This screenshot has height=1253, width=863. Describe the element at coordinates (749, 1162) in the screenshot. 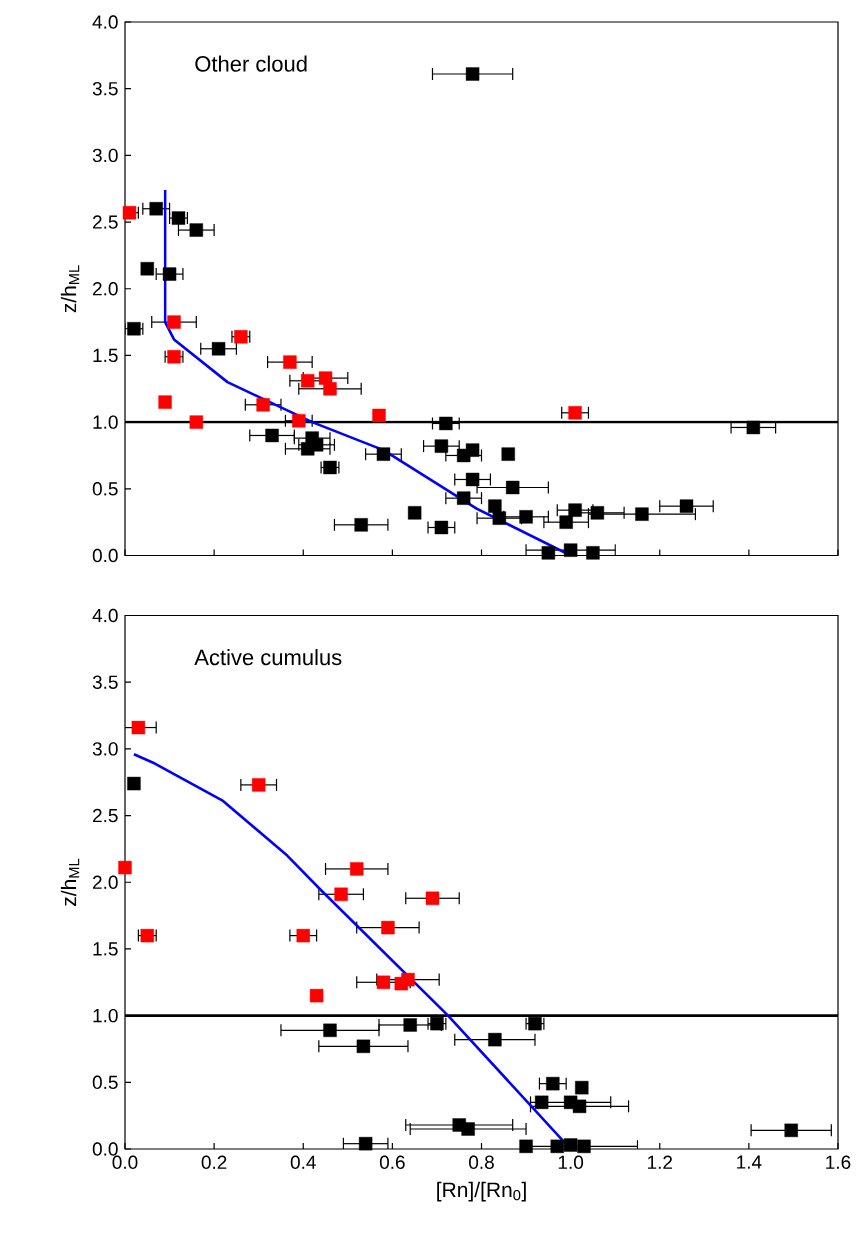

I see `x-tick-label: 1.4` at that location.